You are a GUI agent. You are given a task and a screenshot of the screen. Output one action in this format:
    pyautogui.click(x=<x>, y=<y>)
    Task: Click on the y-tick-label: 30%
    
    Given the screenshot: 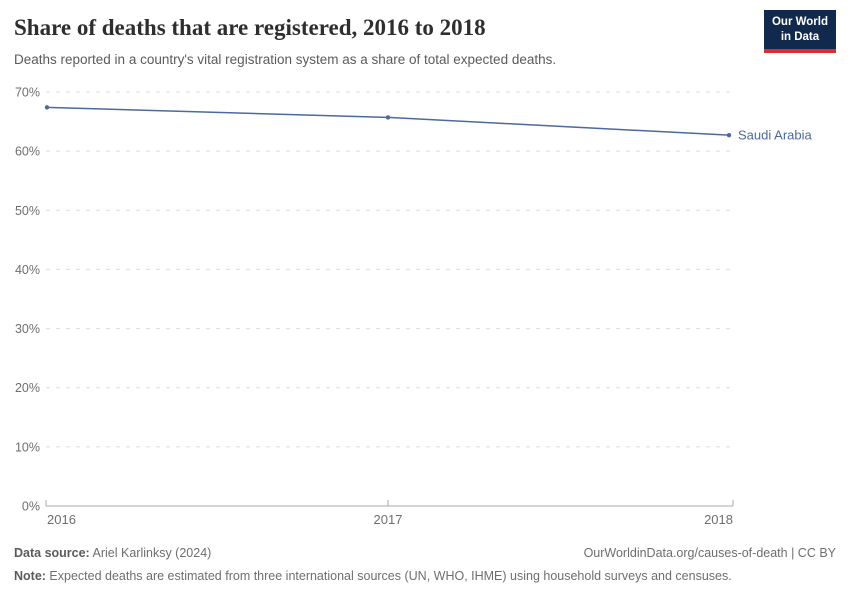 What is the action you would take?
    pyautogui.click(x=27, y=329)
    